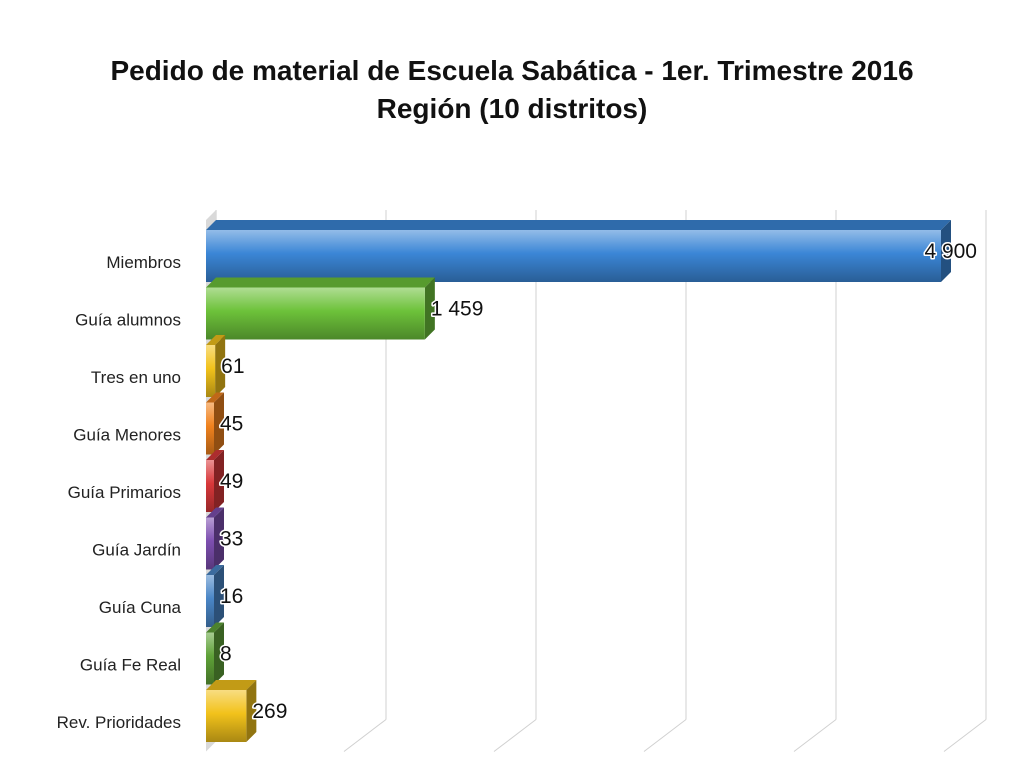 The image size is (1024, 768). What do you see at coordinates (231, 596) in the screenshot?
I see `value-label: 16` at bounding box center [231, 596].